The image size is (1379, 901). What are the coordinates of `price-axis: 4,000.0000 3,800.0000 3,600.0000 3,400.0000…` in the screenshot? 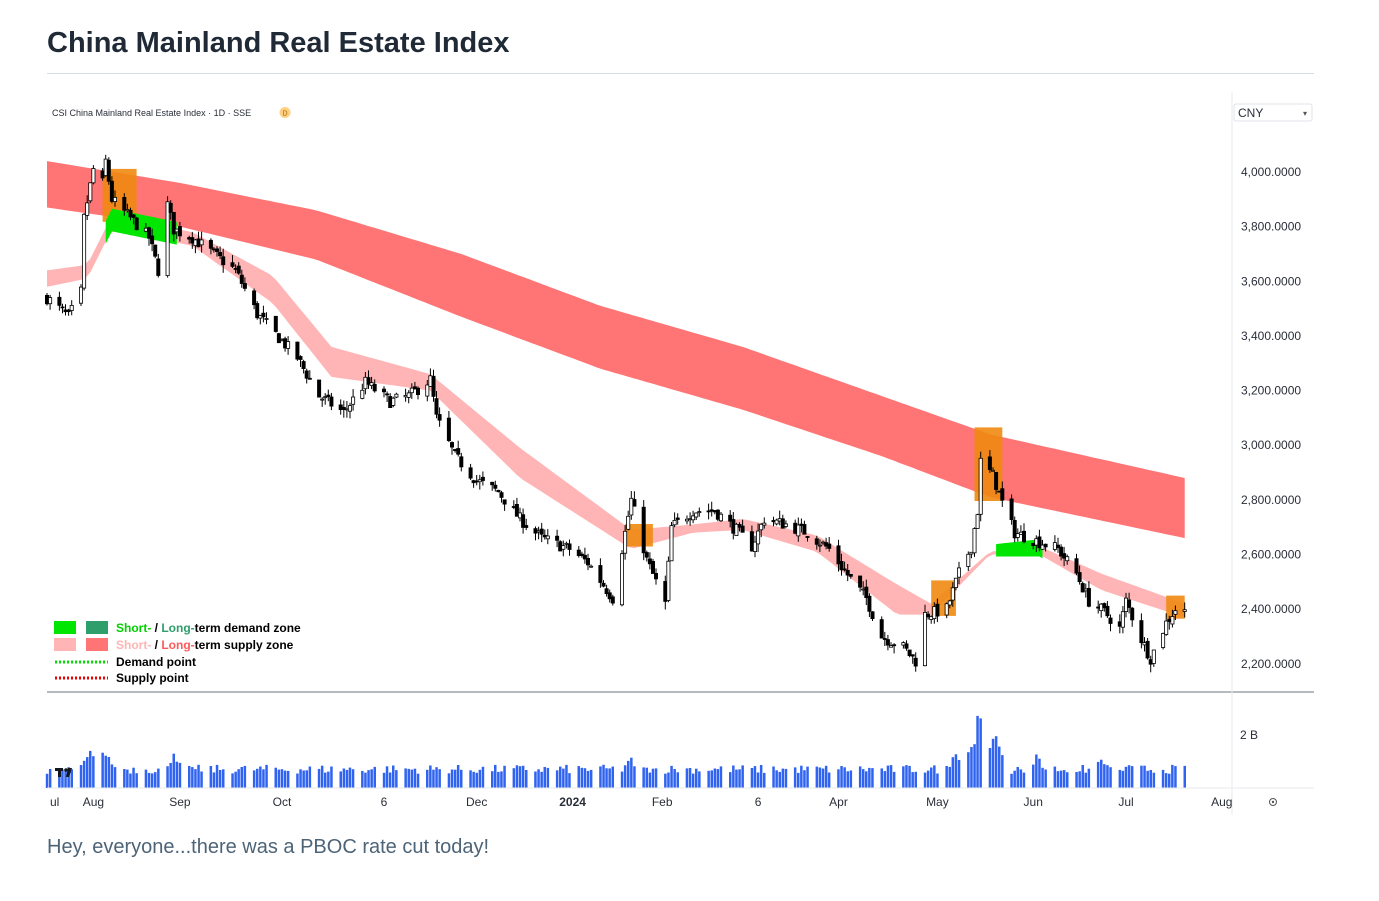 It's located at (1271, 418).